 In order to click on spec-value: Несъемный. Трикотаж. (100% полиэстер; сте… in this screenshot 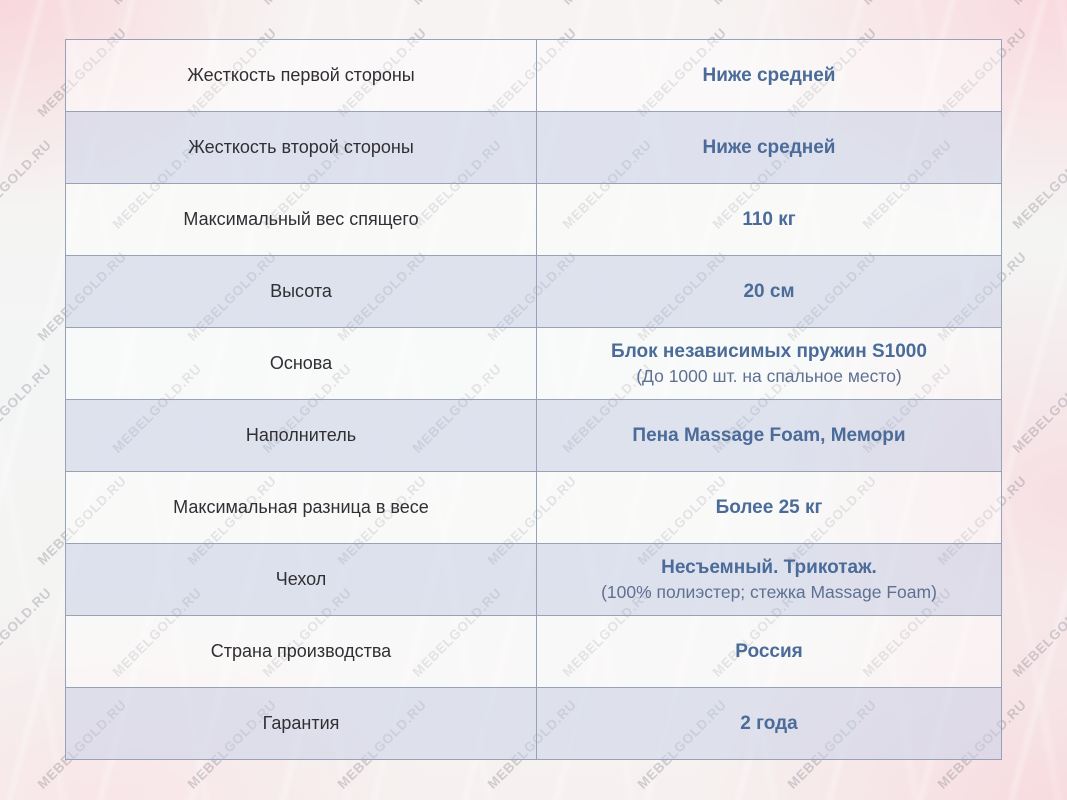, I will do `click(769, 579)`.